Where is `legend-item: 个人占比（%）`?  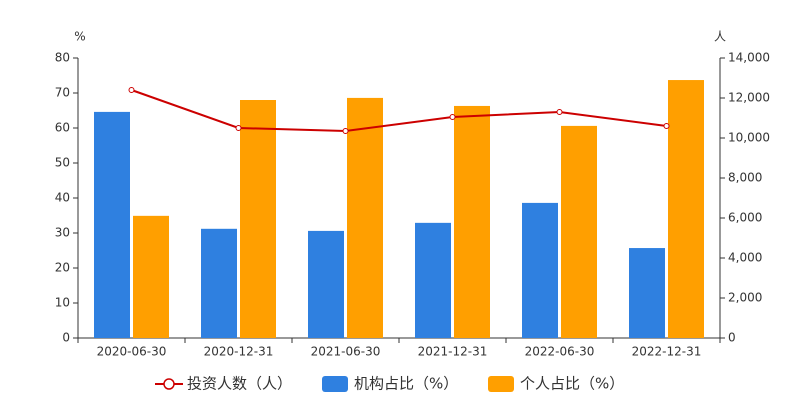
legend-item: 个人占比（%） is located at coordinates (556, 384).